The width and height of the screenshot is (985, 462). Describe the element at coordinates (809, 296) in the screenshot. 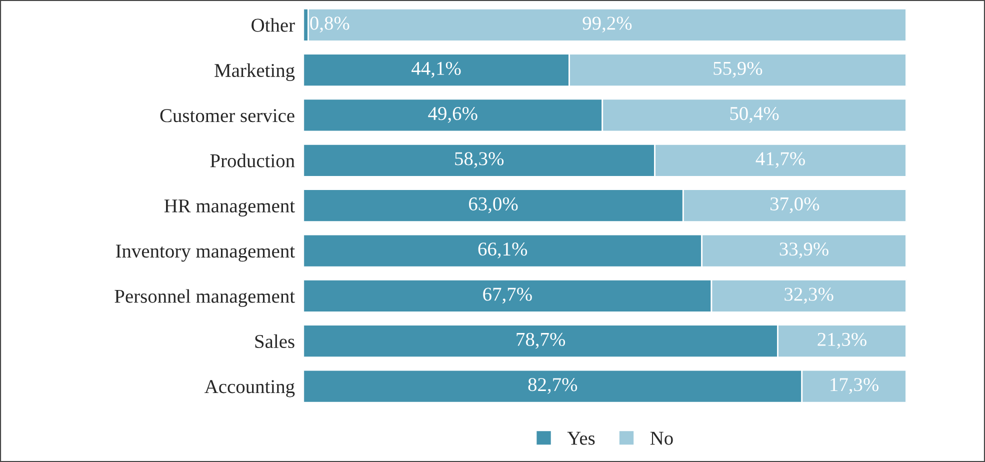

I see `data-label: 32,3%` at that location.